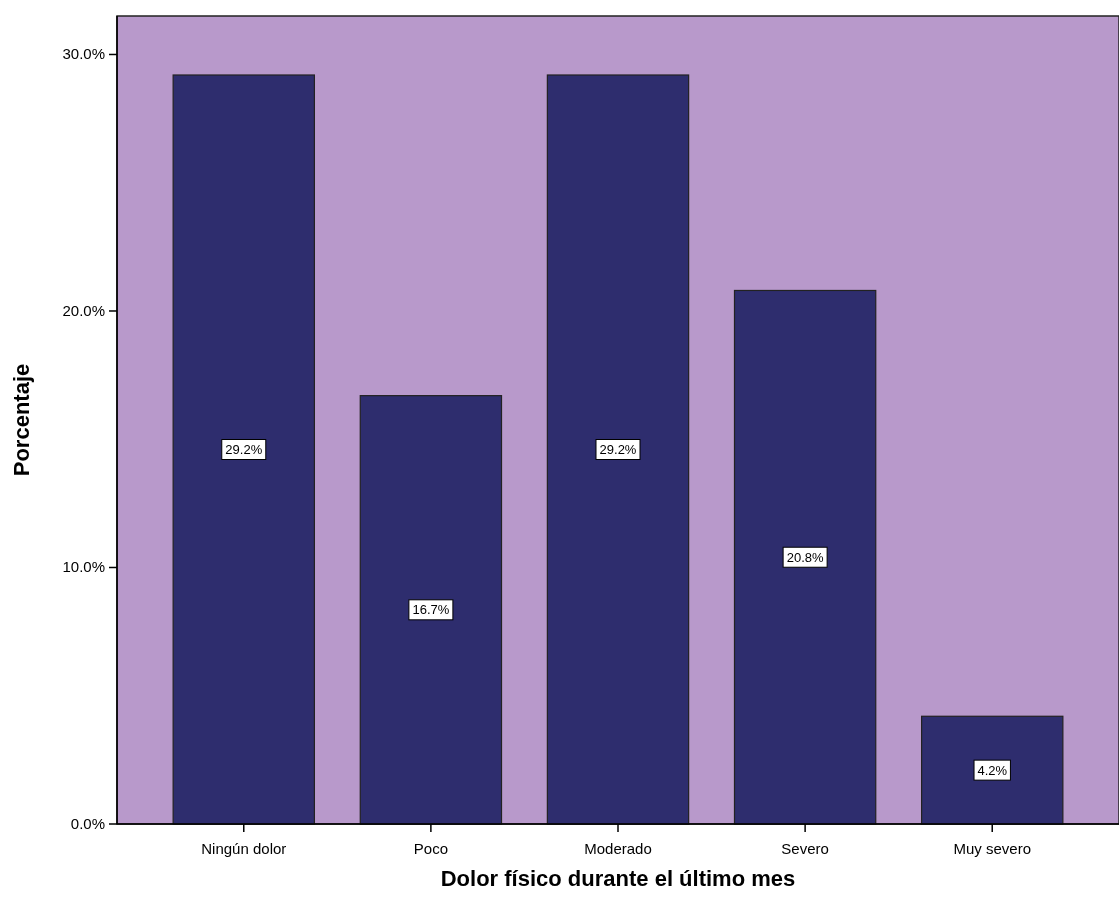  What do you see at coordinates (83, 567) in the screenshot?
I see `y-tick-label: 10.0%` at bounding box center [83, 567].